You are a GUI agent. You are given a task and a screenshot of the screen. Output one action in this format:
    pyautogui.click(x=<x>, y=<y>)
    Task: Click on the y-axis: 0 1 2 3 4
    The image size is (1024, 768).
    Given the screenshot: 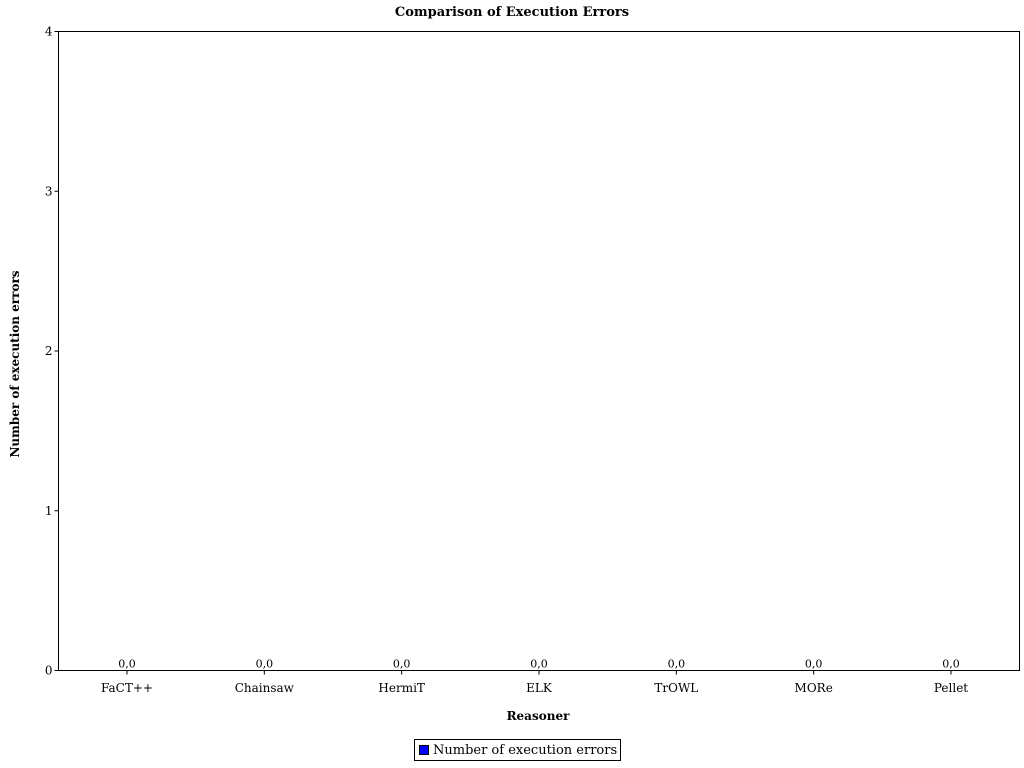 What is the action you would take?
    pyautogui.click(x=52, y=351)
    